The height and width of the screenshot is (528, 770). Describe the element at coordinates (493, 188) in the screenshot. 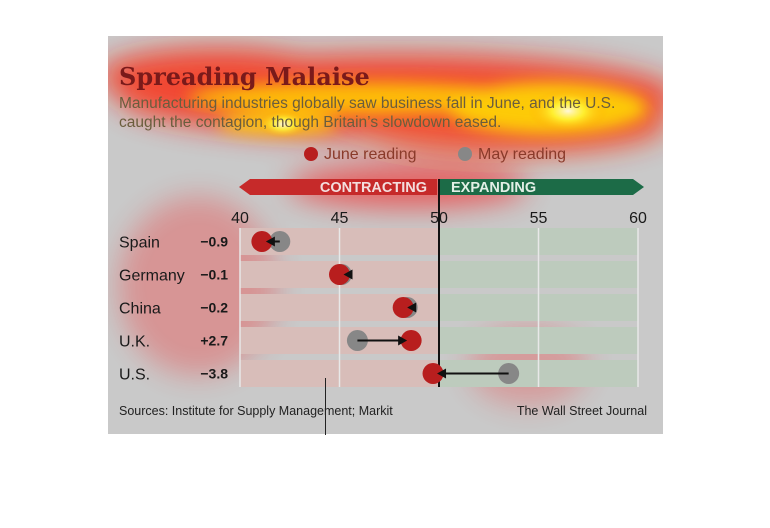

I see `expanding-label: EXPANDING` at that location.